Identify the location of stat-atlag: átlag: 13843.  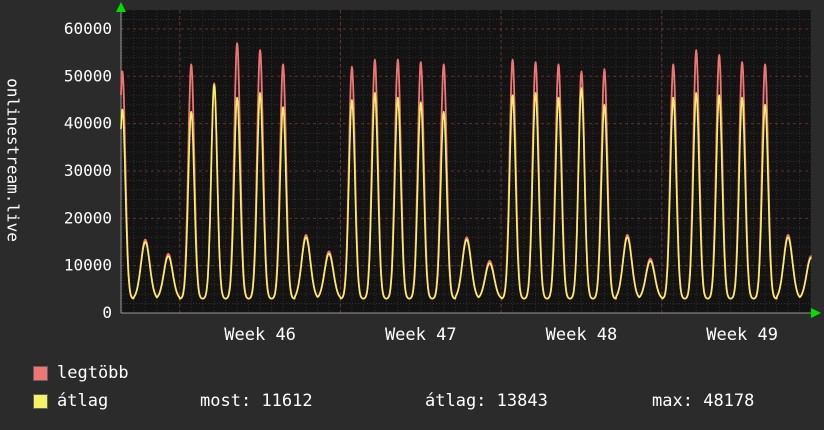
(486, 401).